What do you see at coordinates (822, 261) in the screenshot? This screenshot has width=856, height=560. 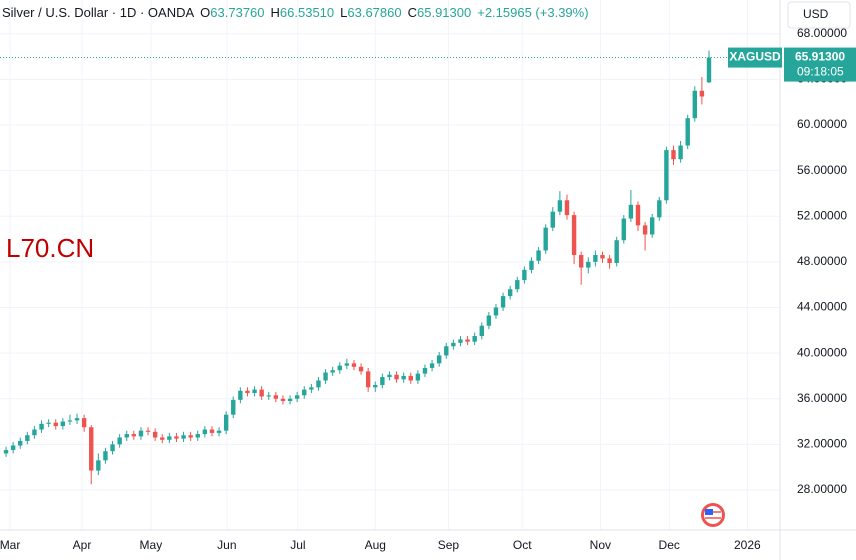 I see `y-tick-label: 48.00000` at bounding box center [822, 261].